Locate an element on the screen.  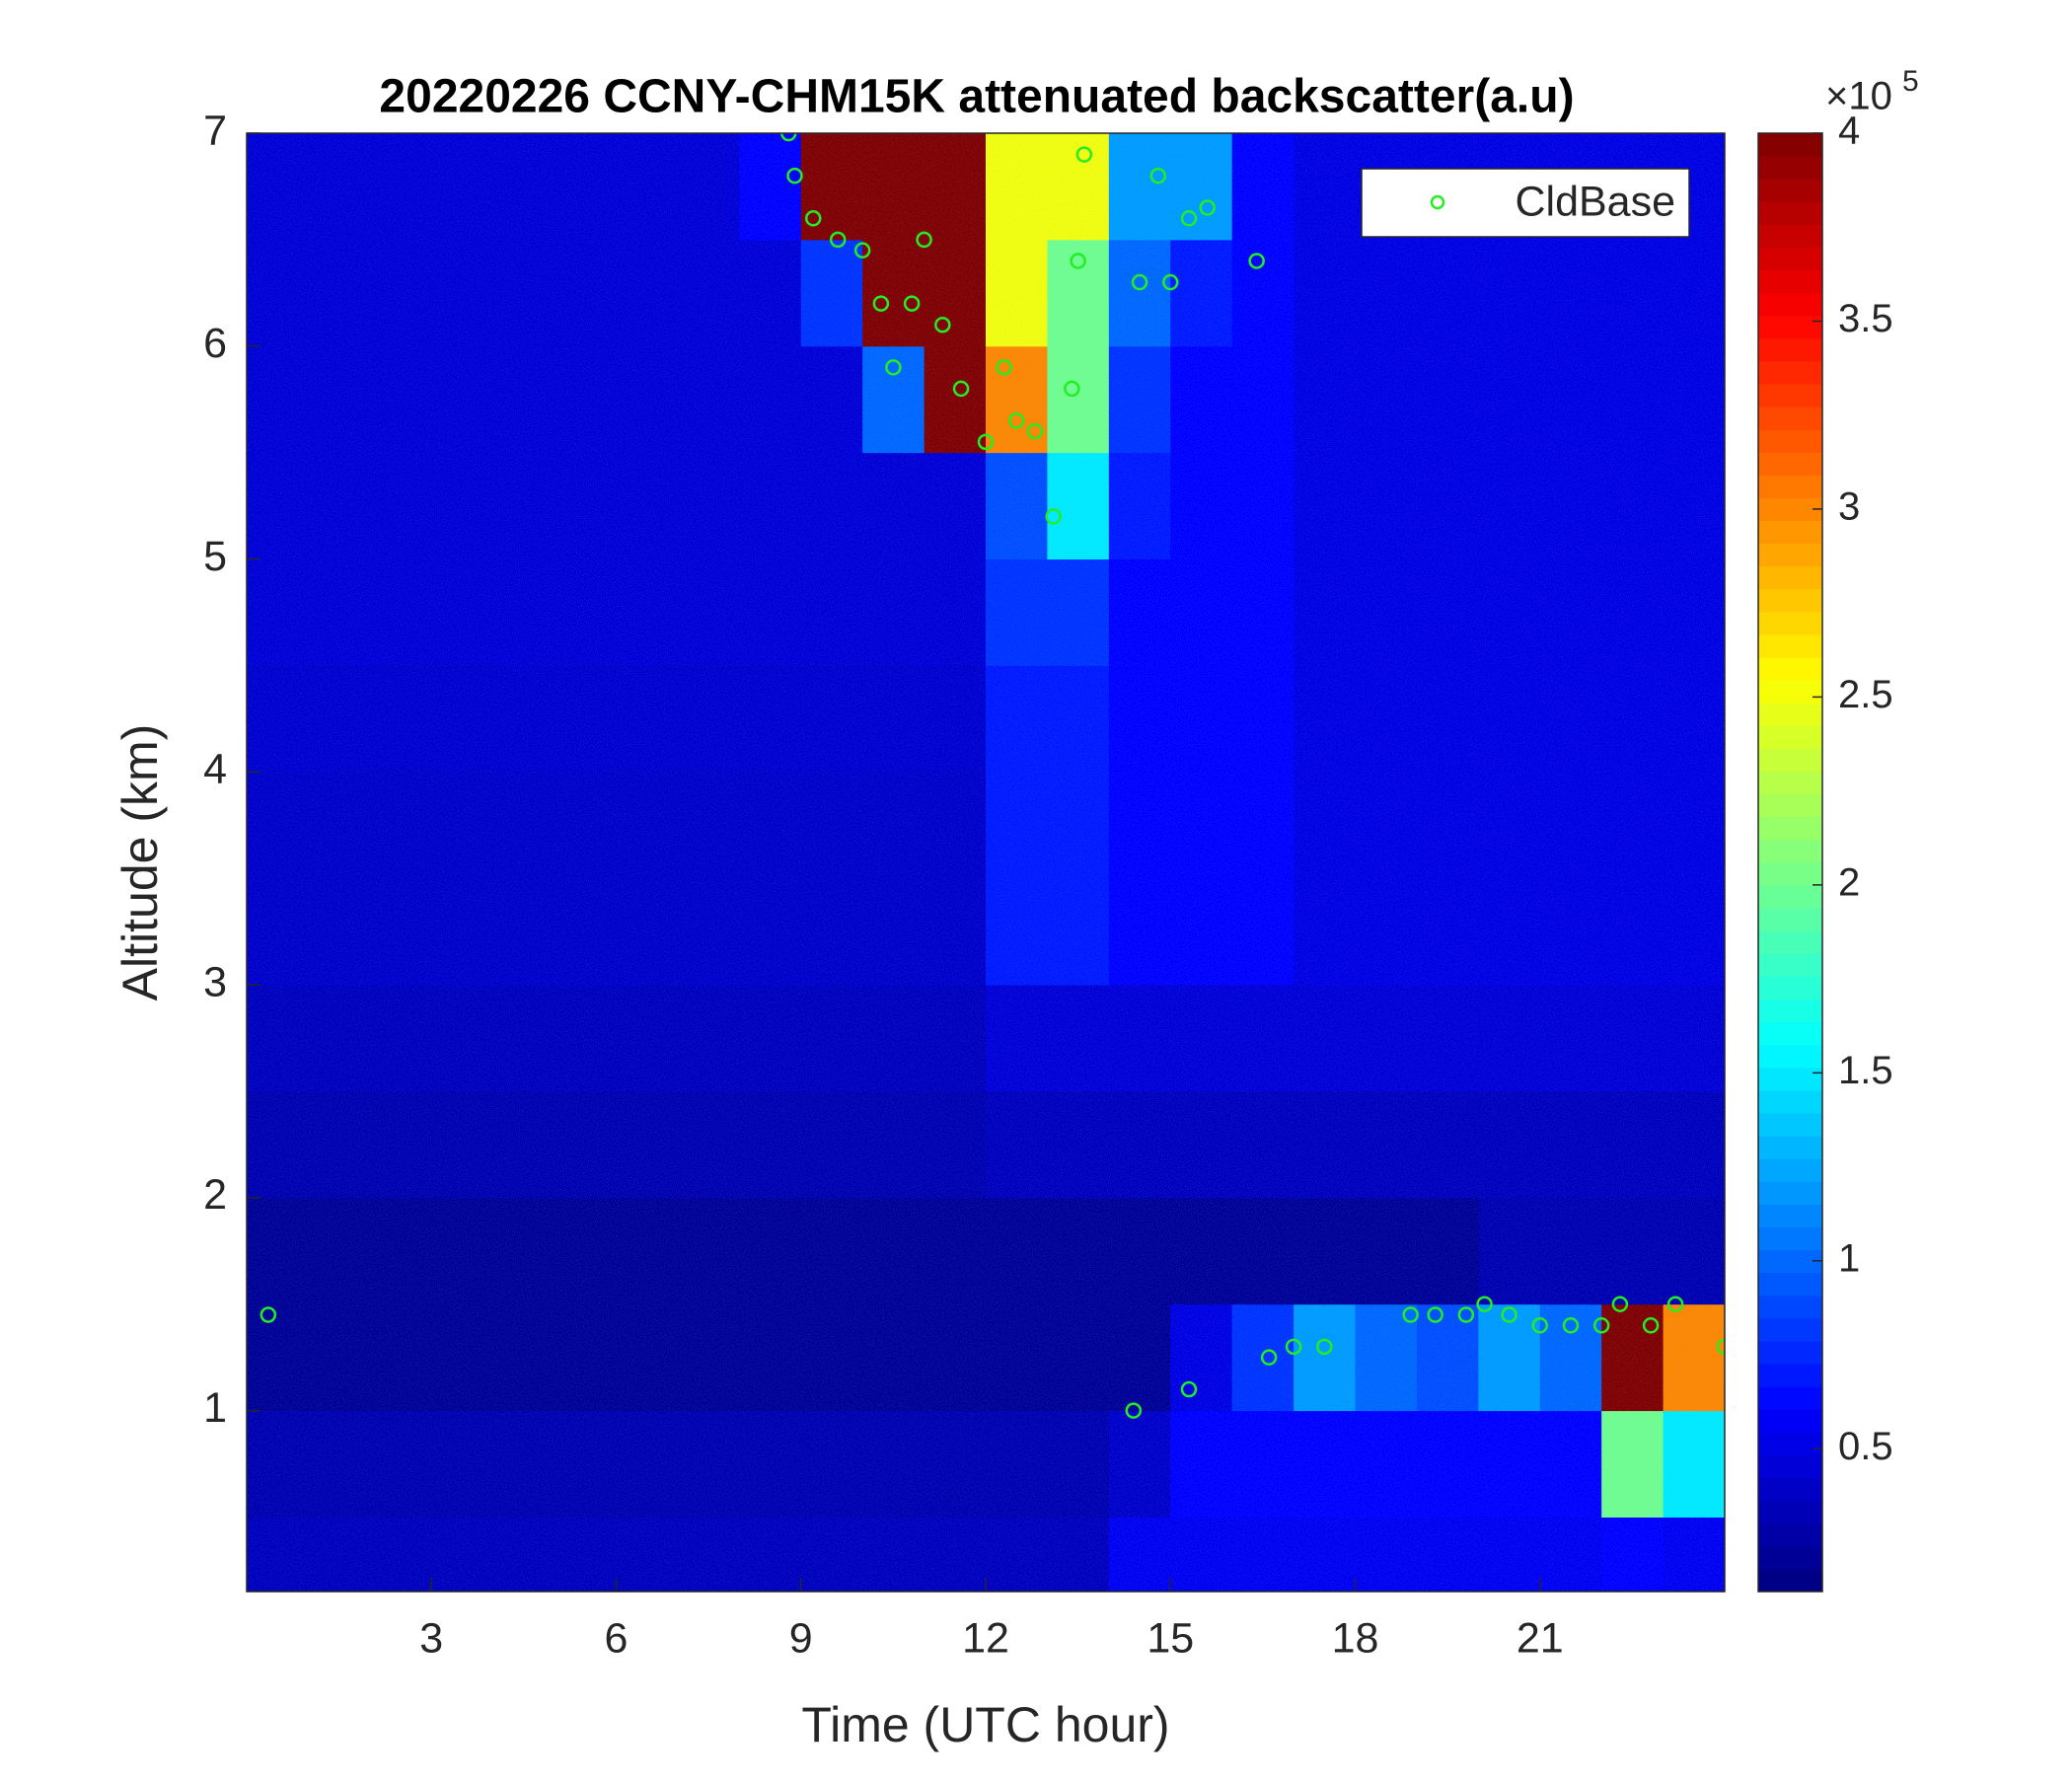
colorbar-tick-label: 1.5 is located at coordinates (1866, 1070).